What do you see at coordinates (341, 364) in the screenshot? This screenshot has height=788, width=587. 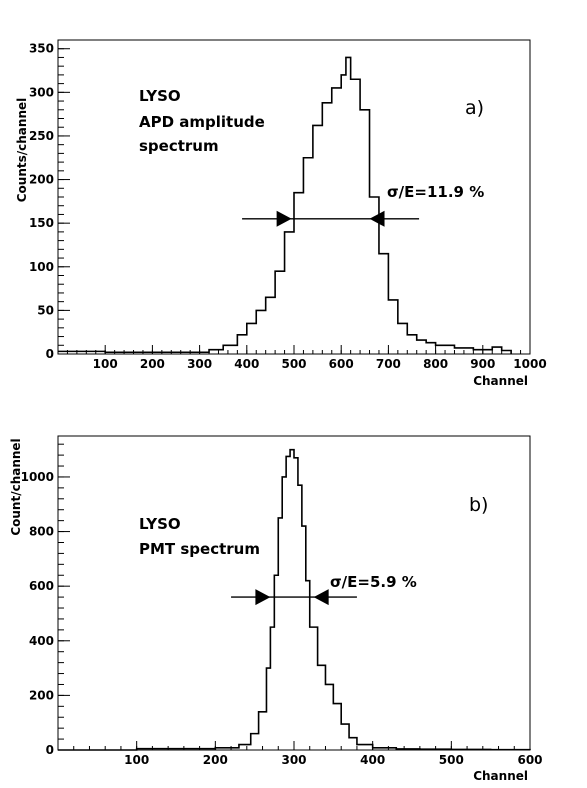 I see `x-tick-label-a: 600` at bounding box center [341, 364].